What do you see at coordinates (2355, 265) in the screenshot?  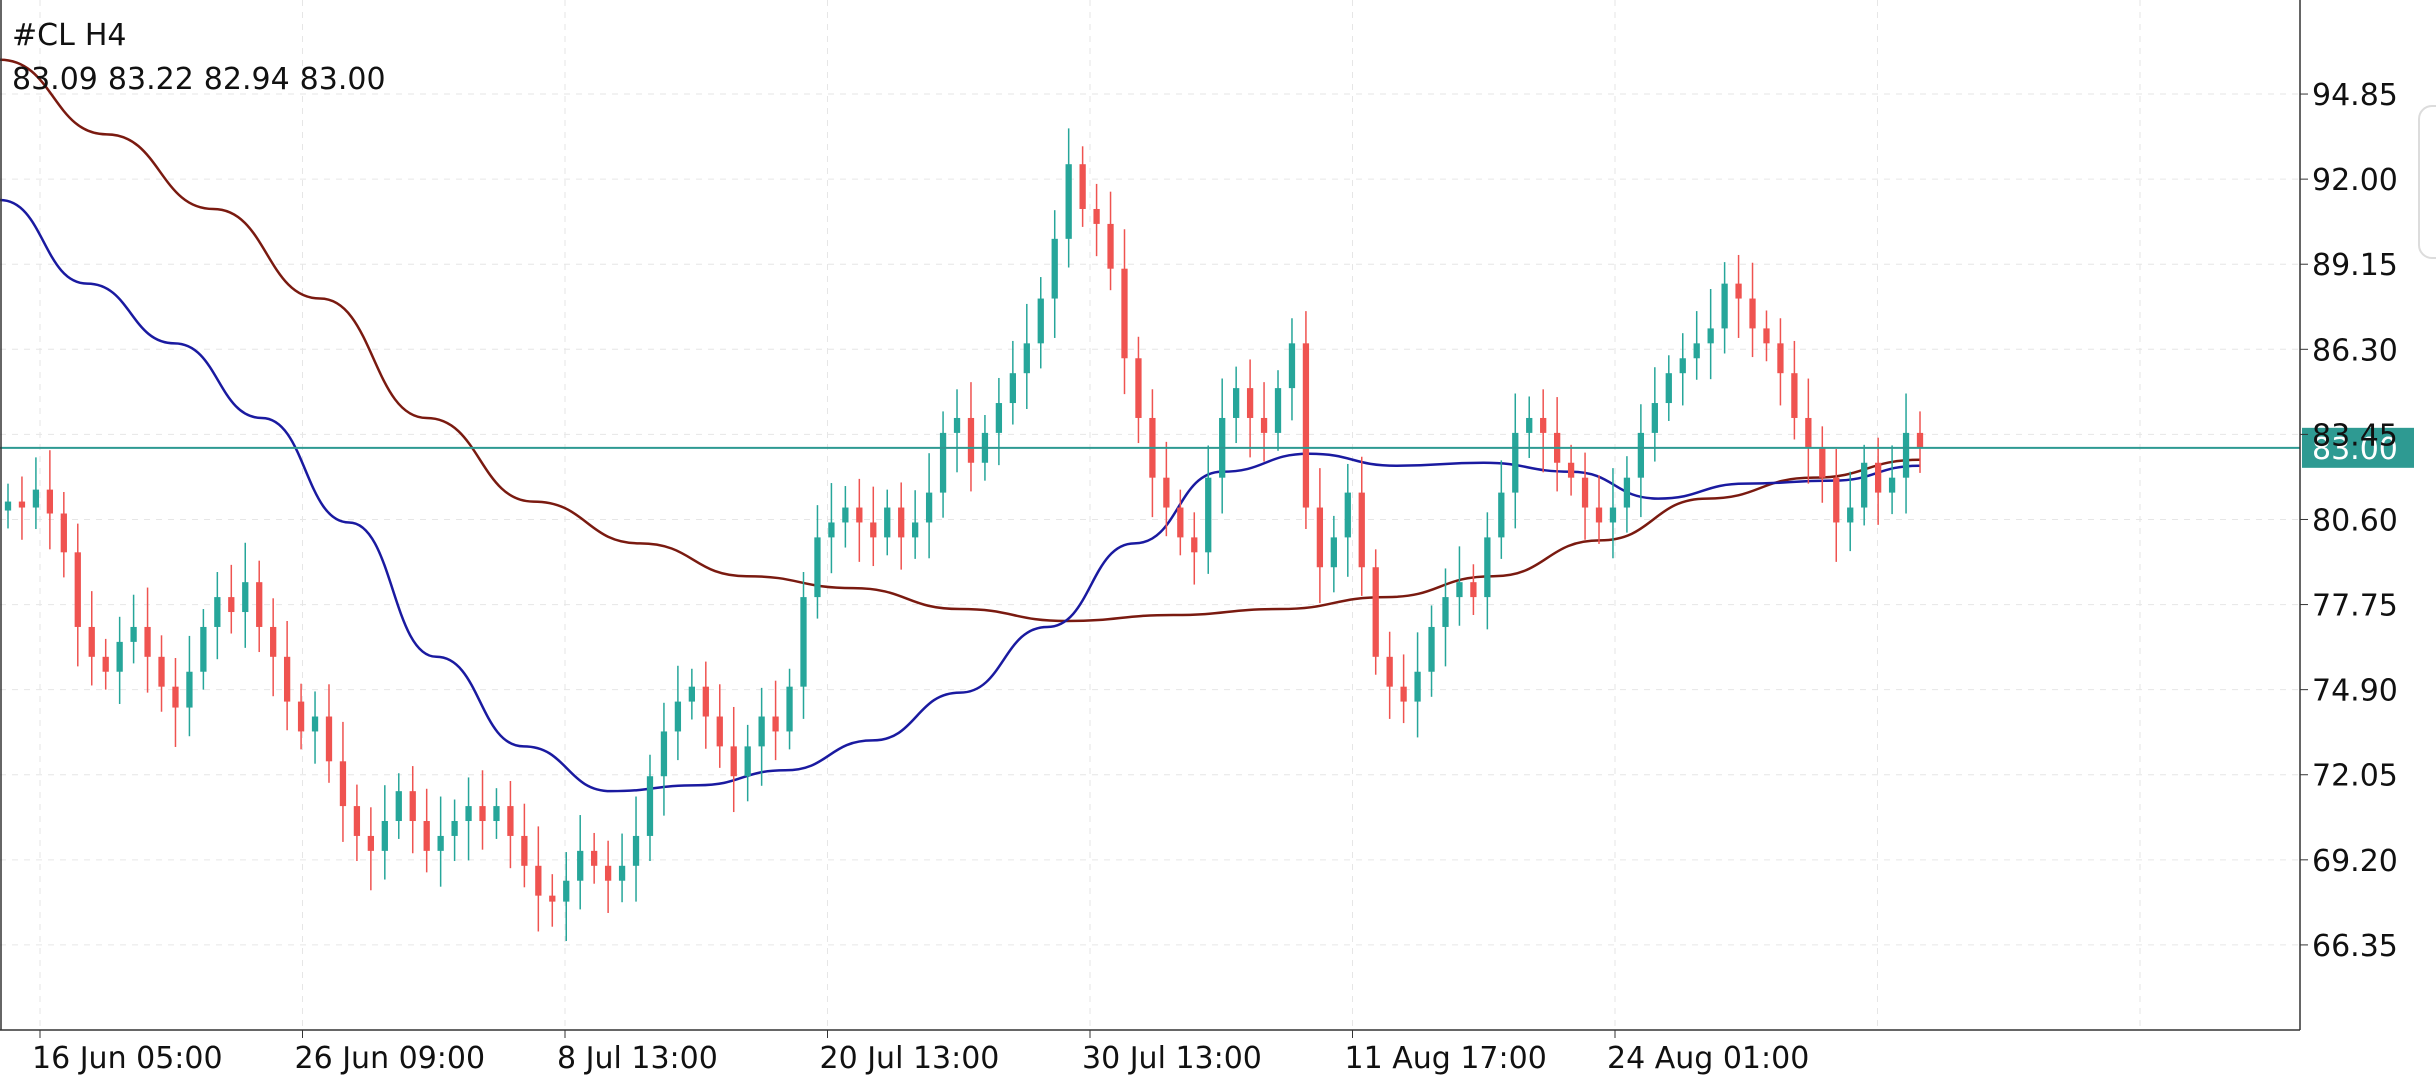 I see `y-tick-label: 89.15` at bounding box center [2355, 265].